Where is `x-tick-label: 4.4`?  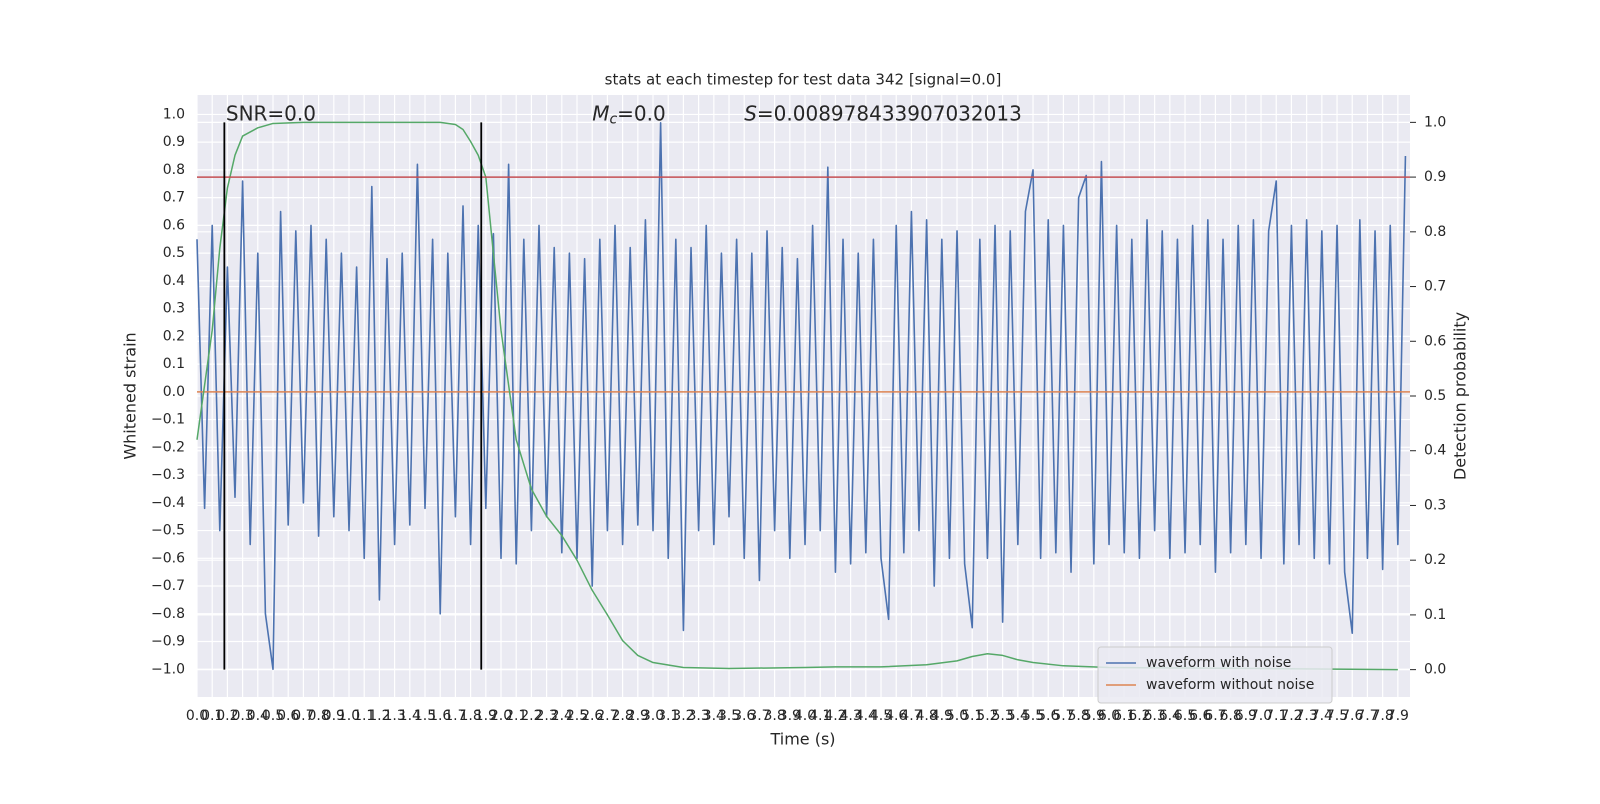 x-tick-label: 4.4 is located at coordinates (866, 716).